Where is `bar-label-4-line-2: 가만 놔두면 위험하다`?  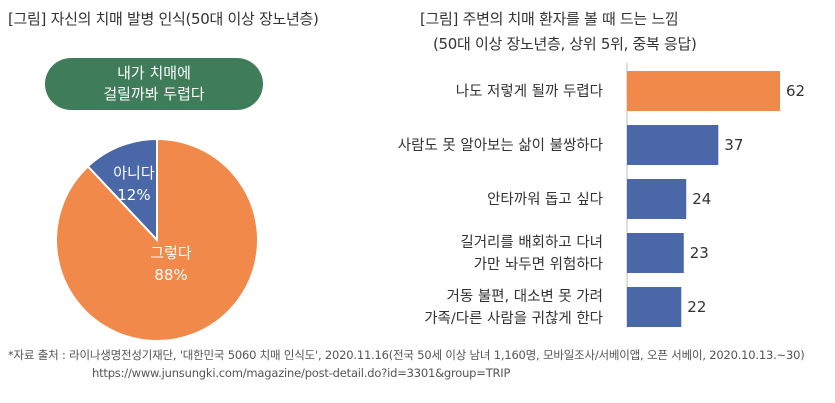
bar-label-4-line-2: 가만 놔두면 위험하다 is located at coordinates (538, 264).